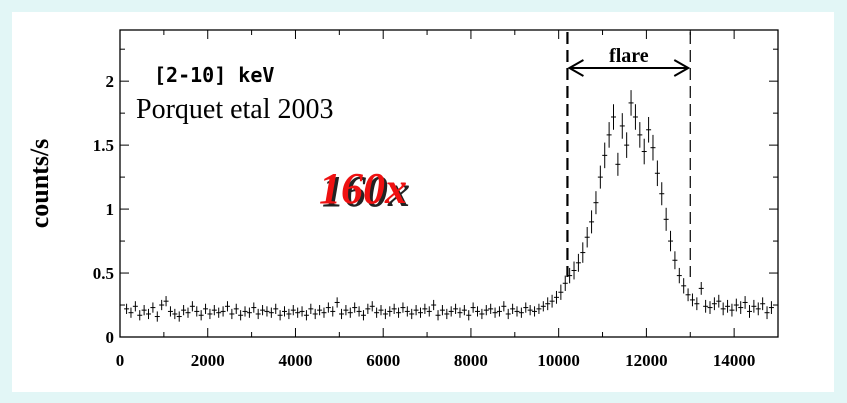 The image size is (847, 403). Describe the element at coordinates (235, 109) in the screenshot. I see `reference-citation: Porquet etal 2003` at that location.